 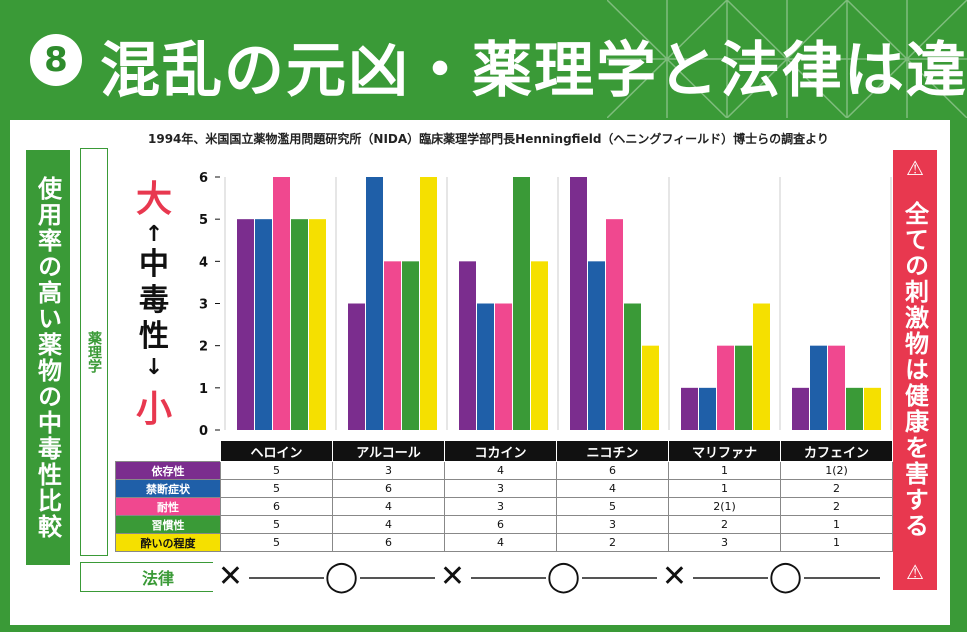 What do you see at coordinates (168, 451) in the screenshot?
I see `table-corner` at bounding box center [168, 451].